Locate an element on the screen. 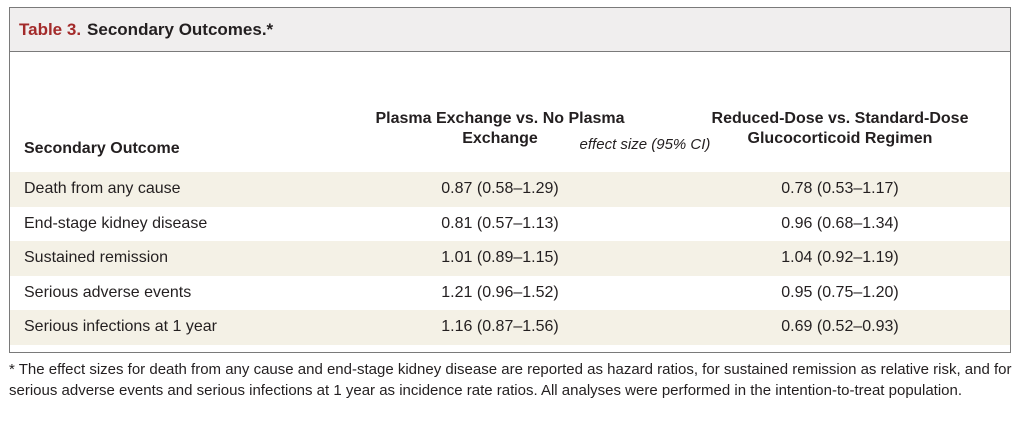 This screenshot has height=428, width=1024. plasma-exchange-value: 1.21 (0.96–1.52) is located at coordinates (500, 292).